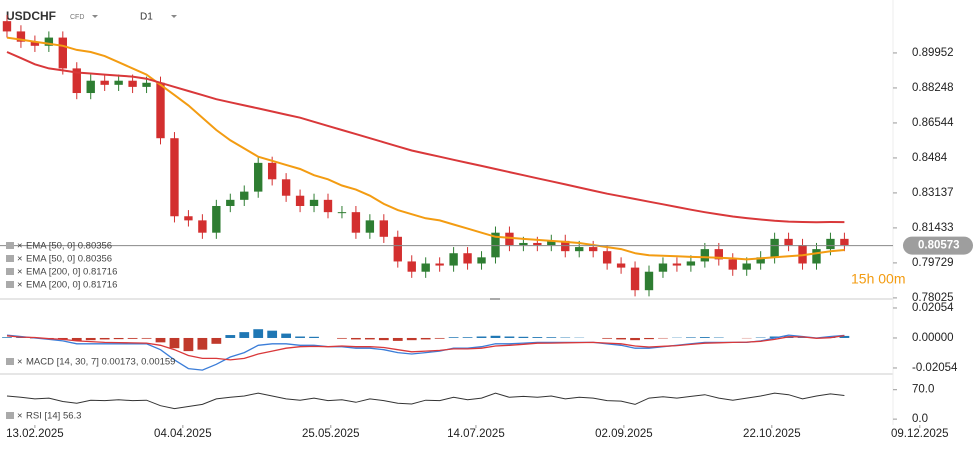 The image size is (977, 449). What do you see at coordinates (53, 416) in the screenshot?
I see `legend-label: RSI [14] 56.3` at bounding box center [53, 416].